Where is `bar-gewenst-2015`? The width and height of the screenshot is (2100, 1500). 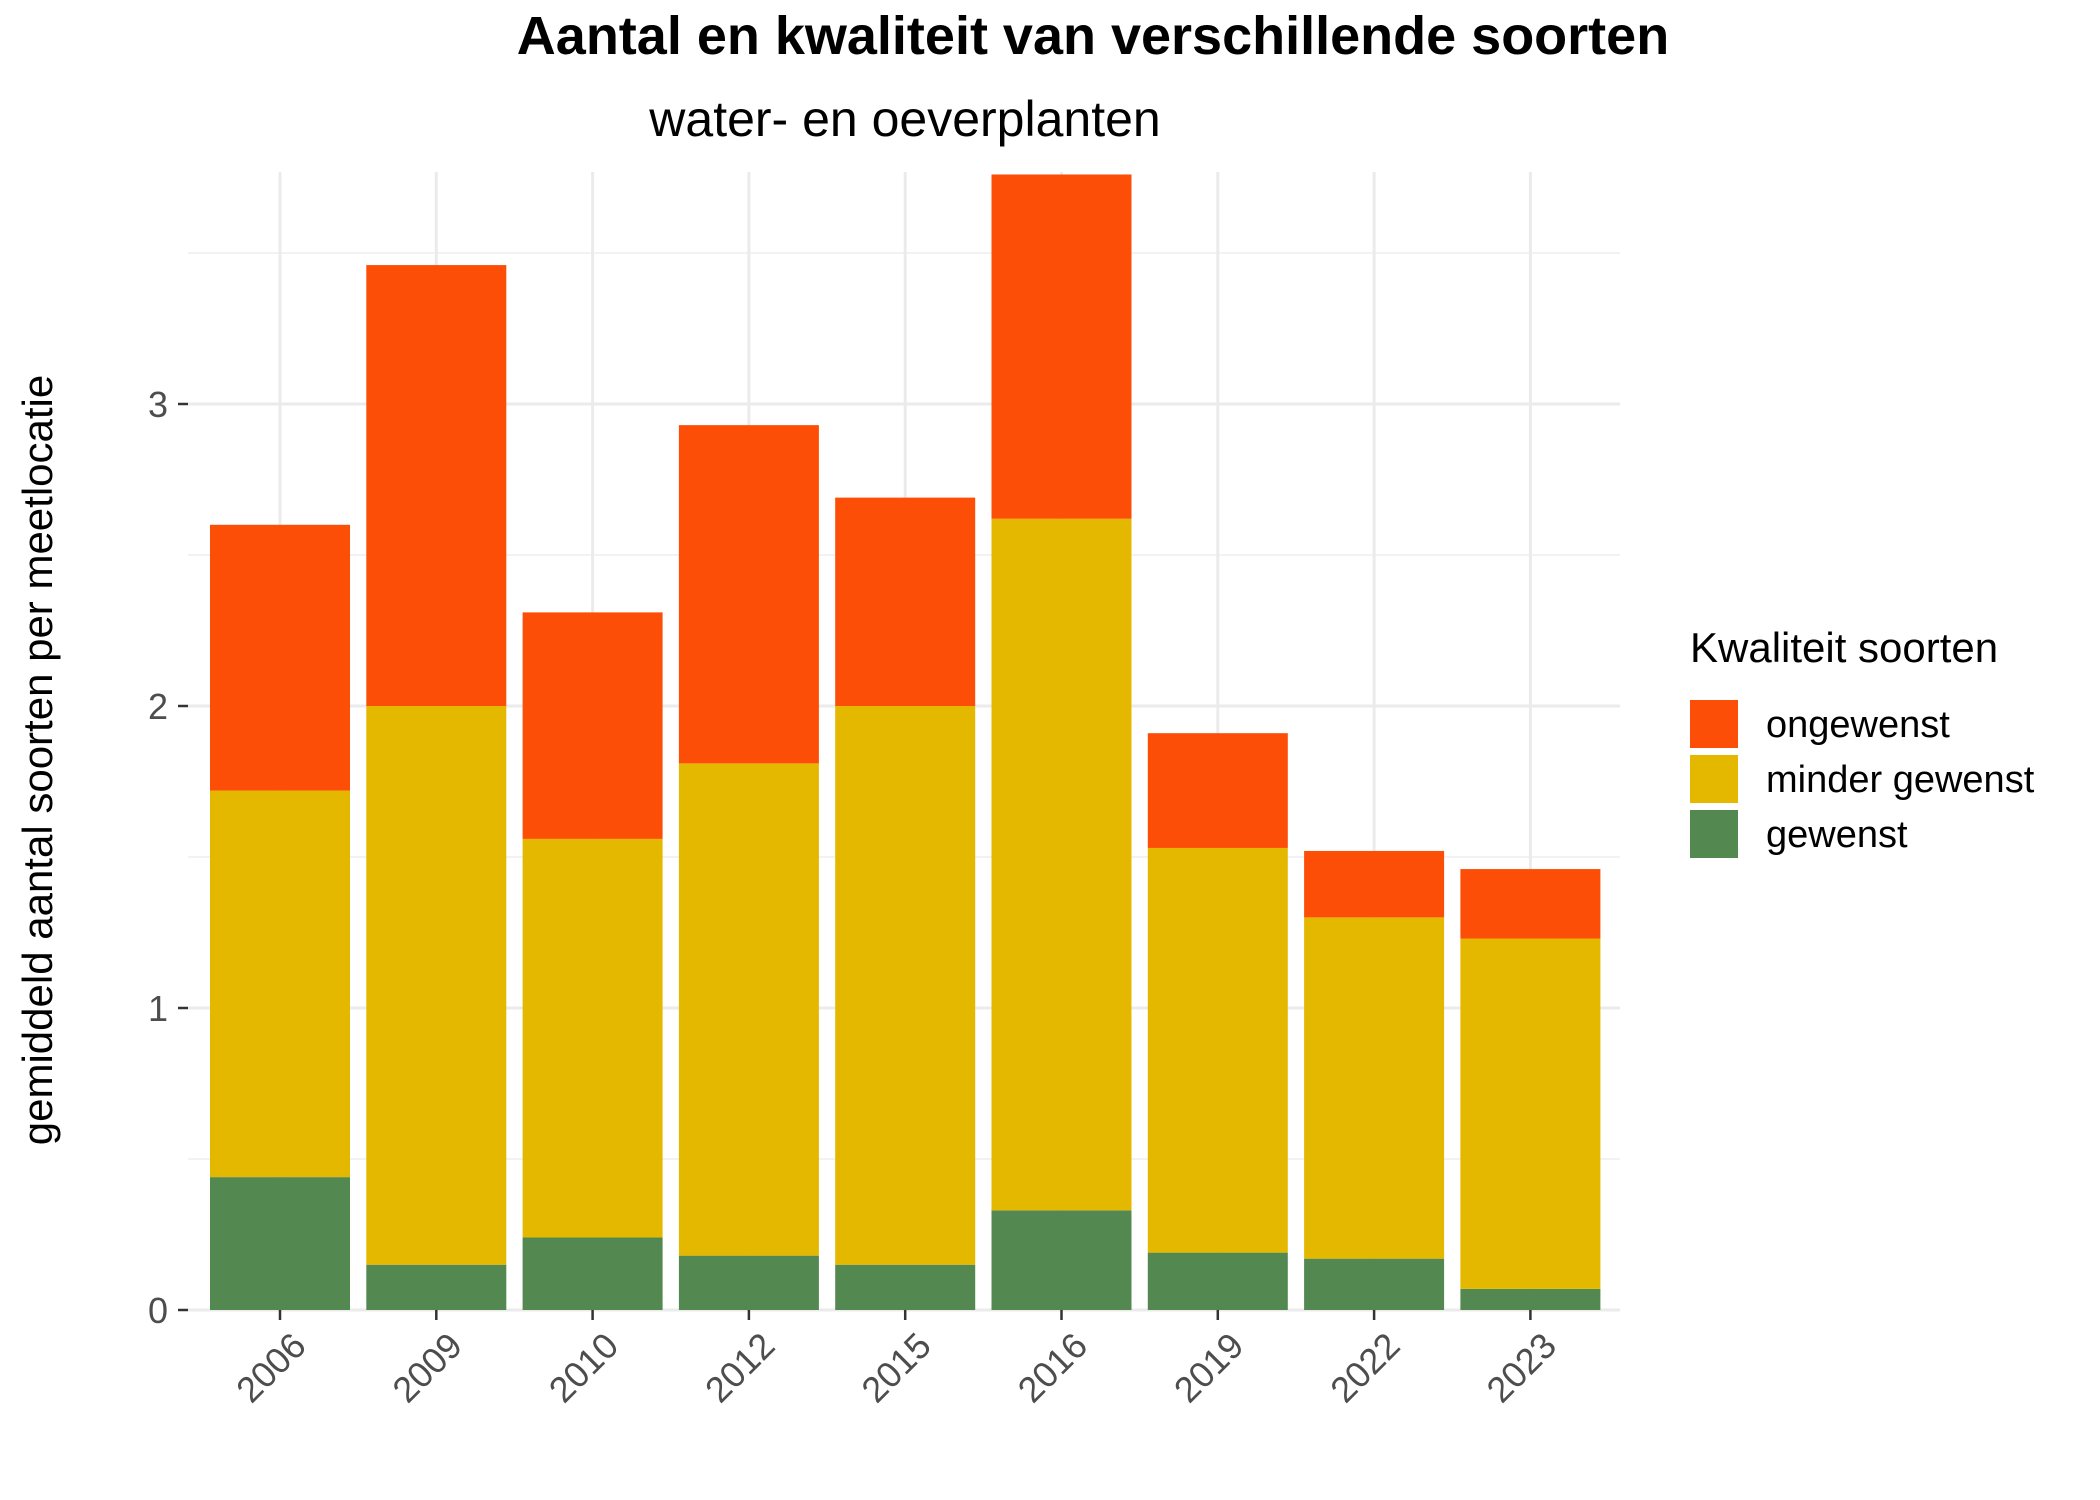
bar-gewenst-2015 is located at coordinates (905, 1287).